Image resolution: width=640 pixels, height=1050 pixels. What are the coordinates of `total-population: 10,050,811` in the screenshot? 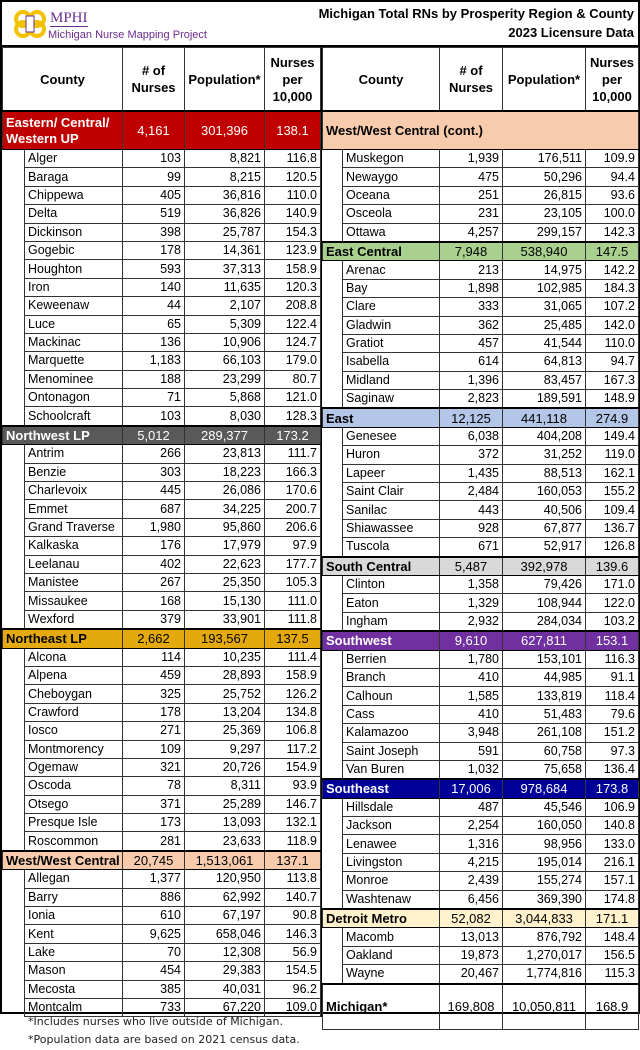 It's located at (544, 1006).